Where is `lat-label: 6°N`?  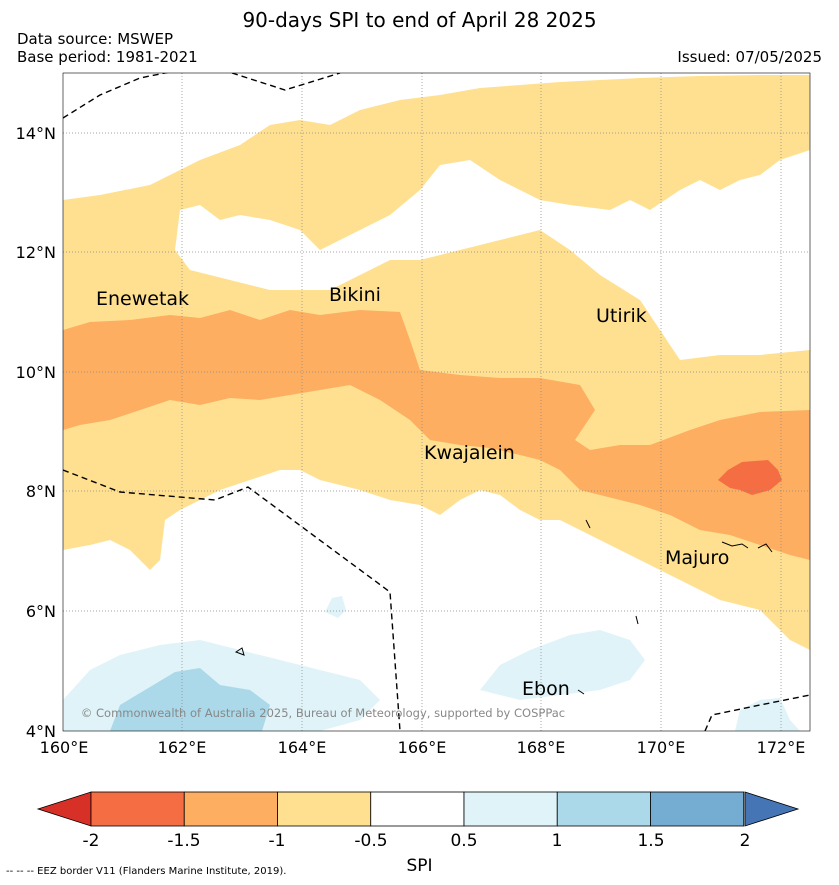 lat-label: 6°N is located at coordinates (41, 611).